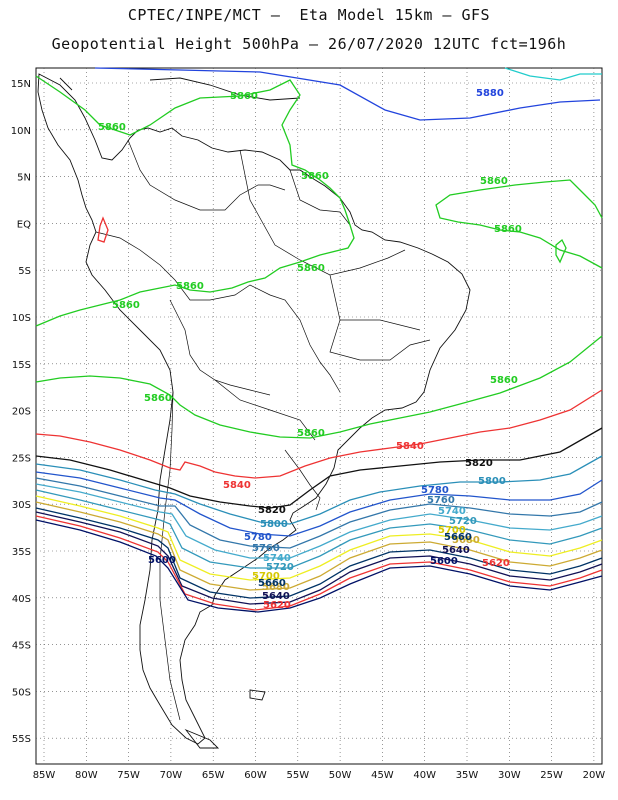  What do you see at coordinates (171, 775) in the screenshot?
I see `longitude-tick-label: 70W` at bounding box center [171, 775].